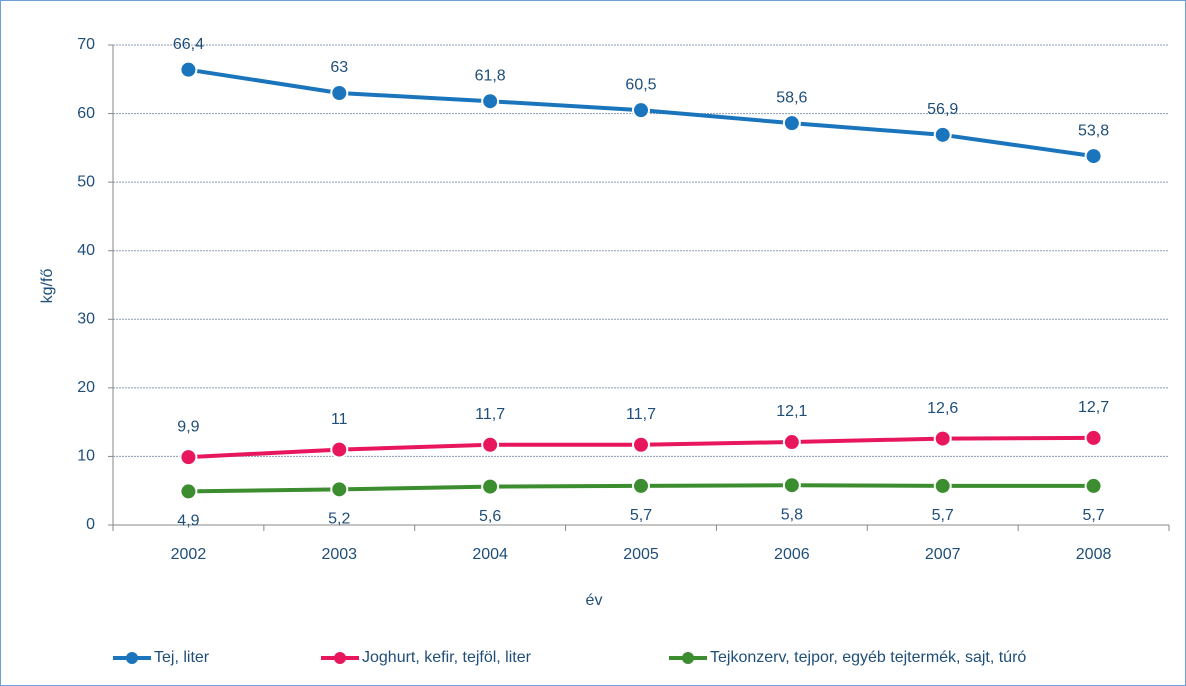 Image resolution: width=1186 pixels, height=686 pixels. I want to click on y-tick-label: 40, so click(86, 250).